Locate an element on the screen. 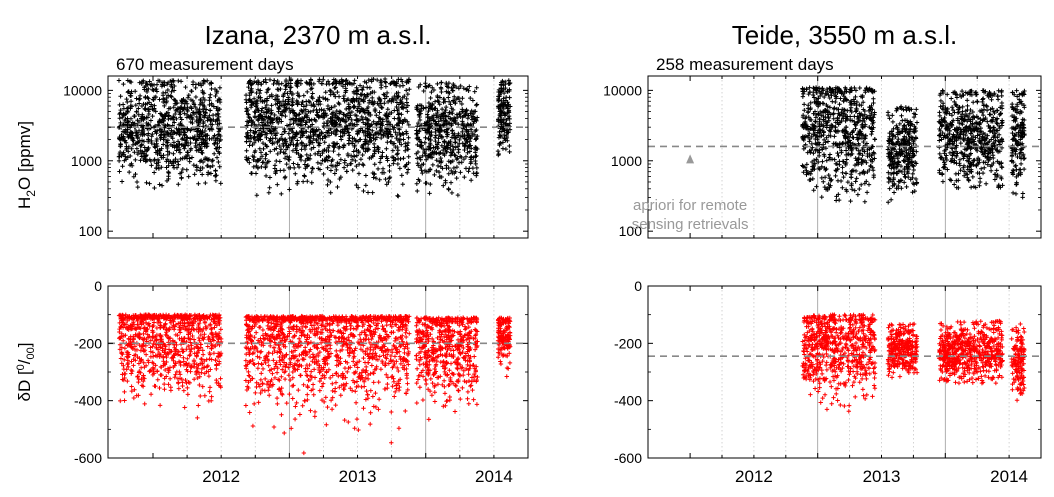  measurement-days-label: 670 measurement days is located at coordinates (205, 64).